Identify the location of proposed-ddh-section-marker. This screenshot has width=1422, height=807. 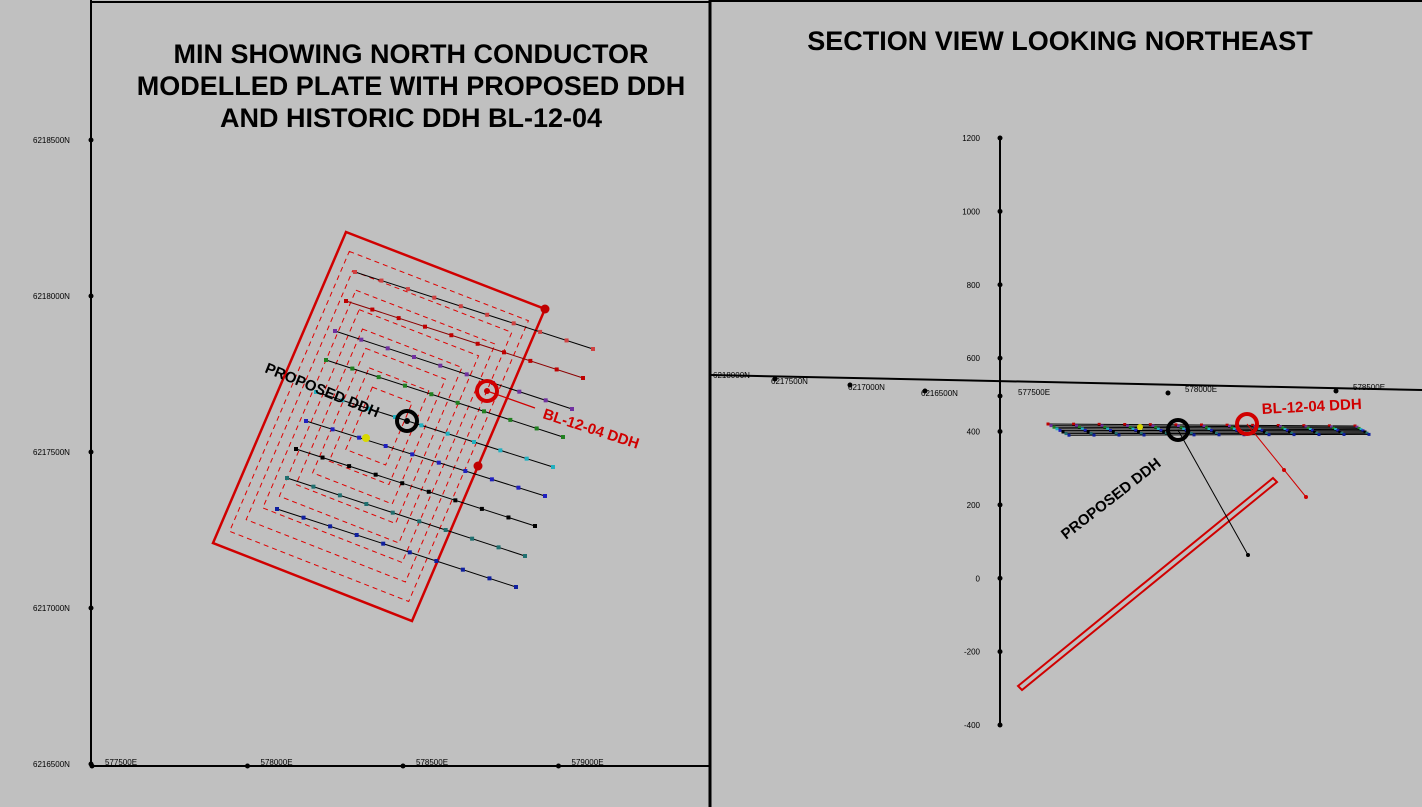
(1178, 430).